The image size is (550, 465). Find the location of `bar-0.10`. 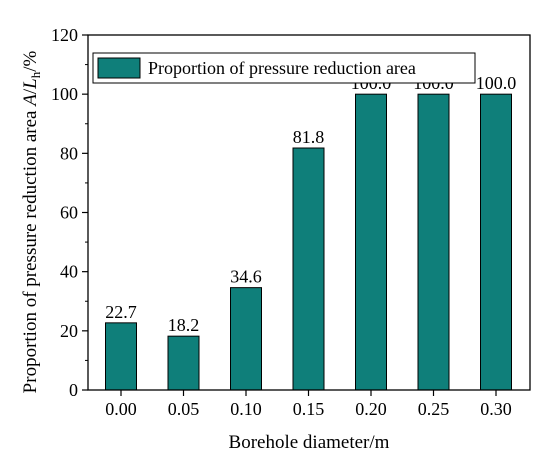

bar-0.10 is located at coordinates (246, 339).